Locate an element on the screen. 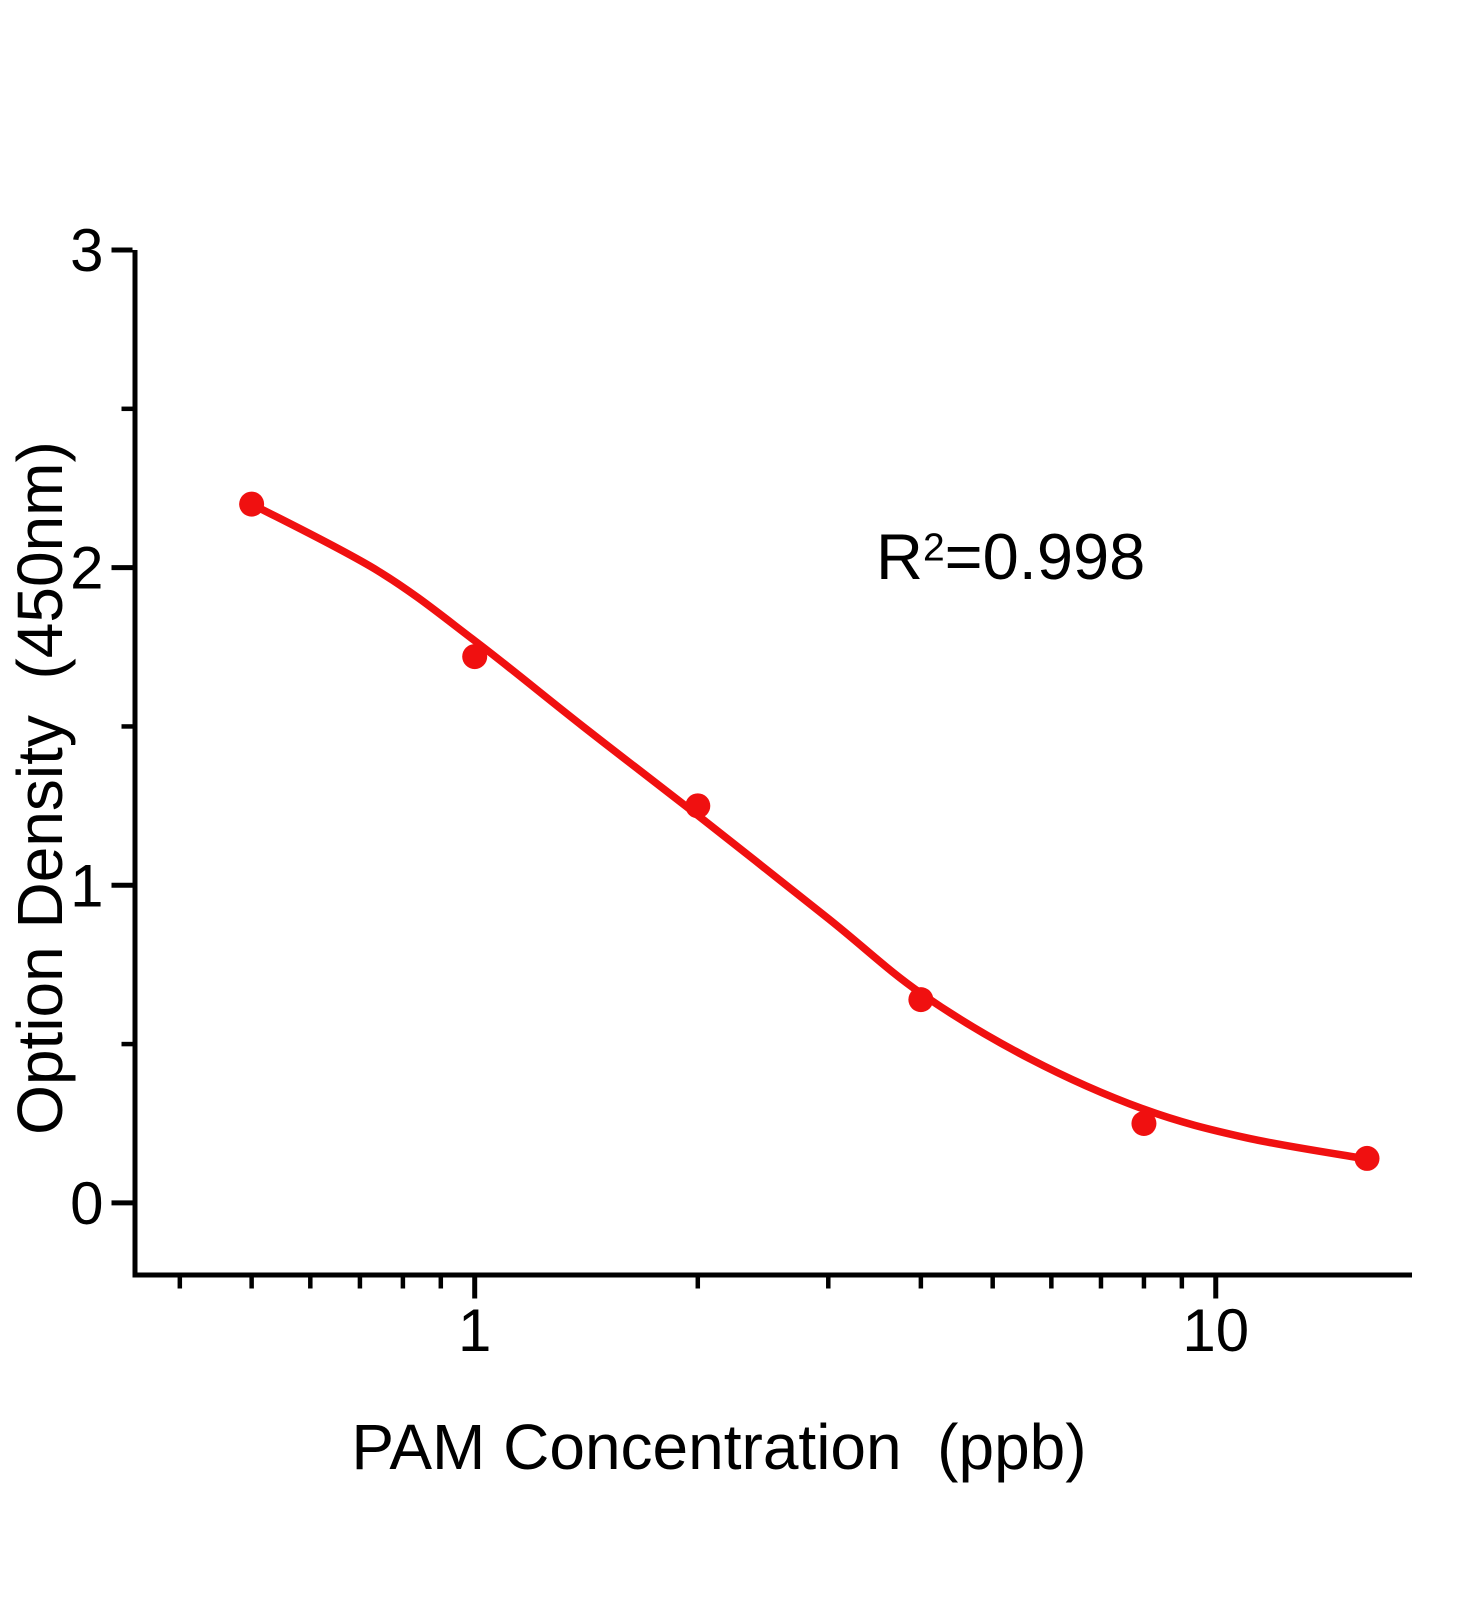 Image resolution: width=1472 pixels, height=1600 pixels. r-squared-value: =0.998 is located at coordinates (1045, 556).